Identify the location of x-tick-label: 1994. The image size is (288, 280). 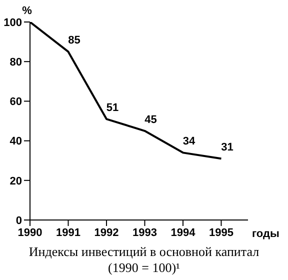
(183, 232).